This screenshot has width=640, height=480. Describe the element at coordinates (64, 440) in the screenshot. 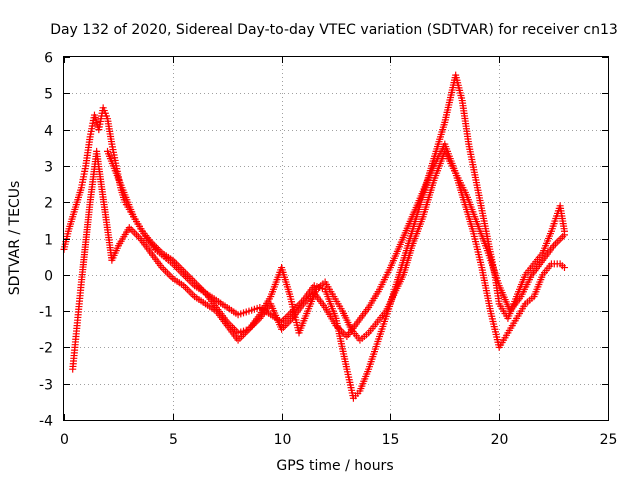

I see `x-tick-label: 0` at that location.